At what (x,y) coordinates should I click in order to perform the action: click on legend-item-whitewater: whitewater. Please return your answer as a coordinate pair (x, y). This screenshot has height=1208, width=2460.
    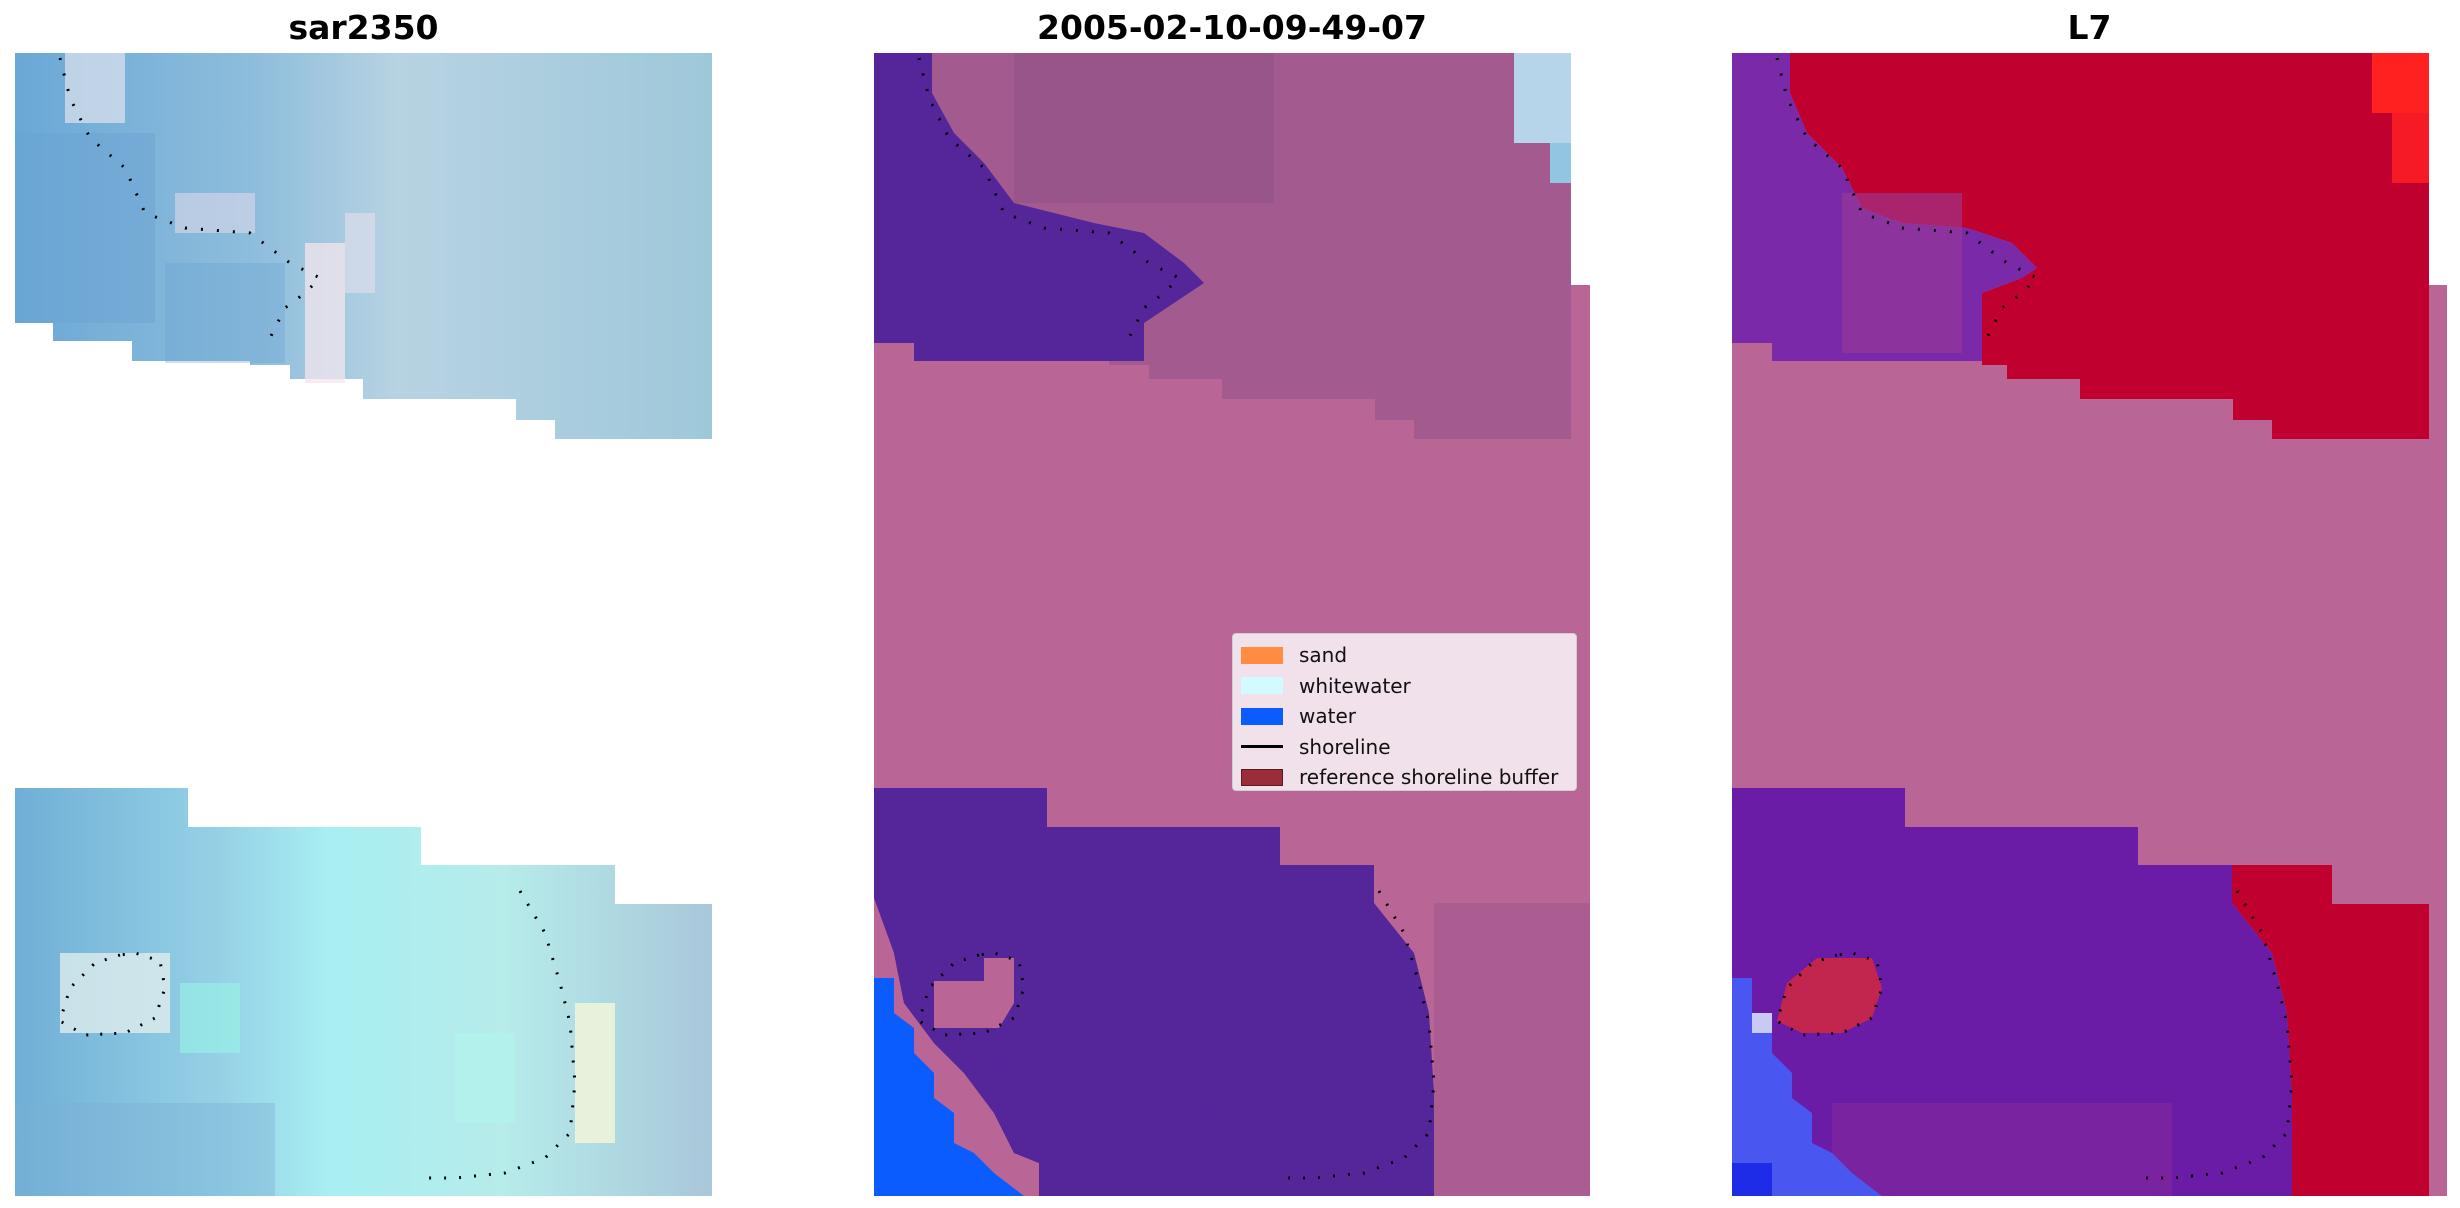
    Looking at the image, I should click on (1404, 686).